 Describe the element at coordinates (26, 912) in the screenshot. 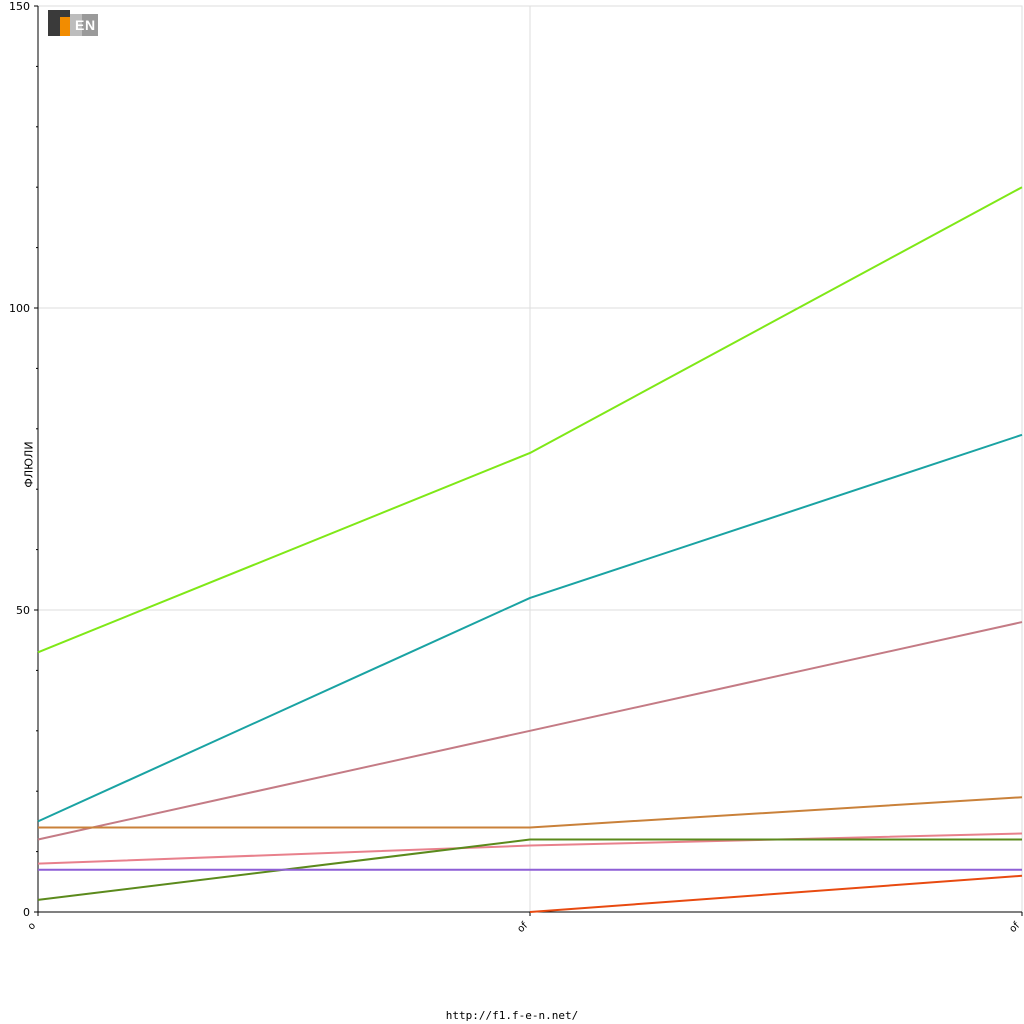

I see `y-tick-label: 0` at that location.